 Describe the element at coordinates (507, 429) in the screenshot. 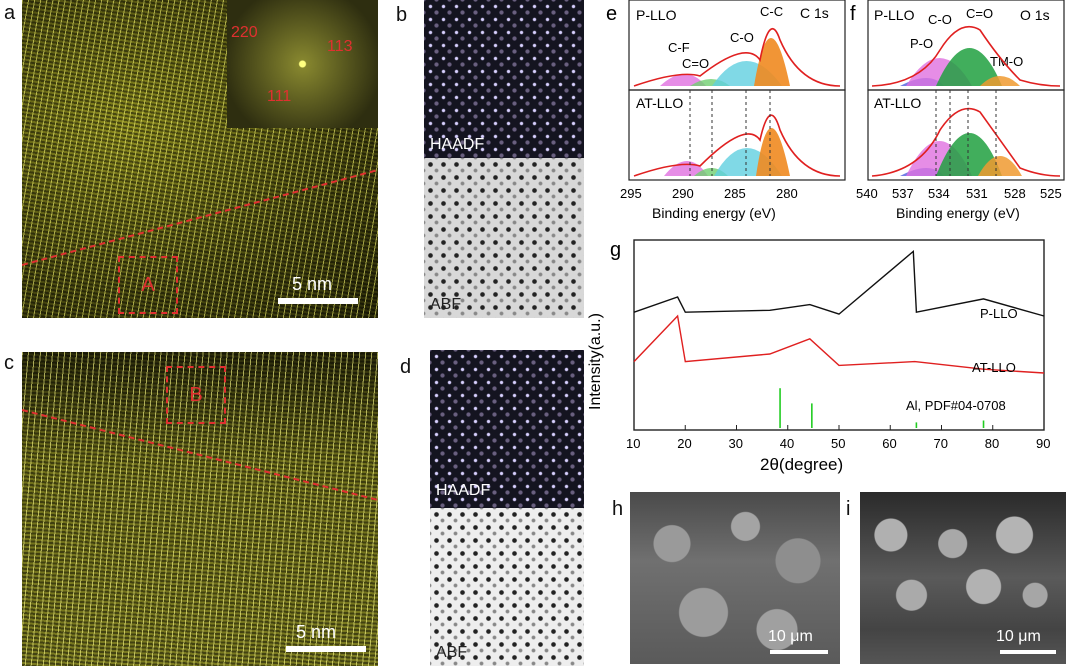

I see `haadf-image-d: HAADF` at that location.